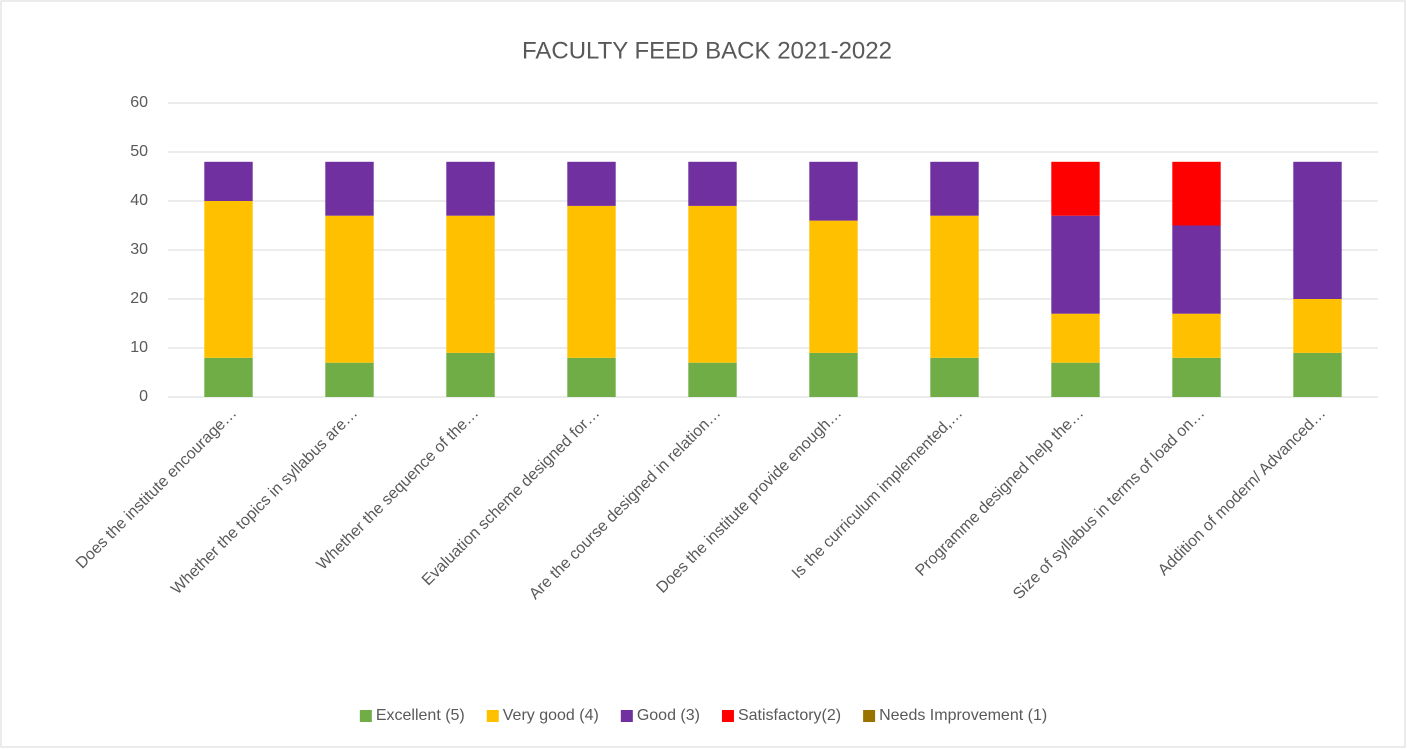  I want to click on y-tick-label: 40, so click(139, 200).